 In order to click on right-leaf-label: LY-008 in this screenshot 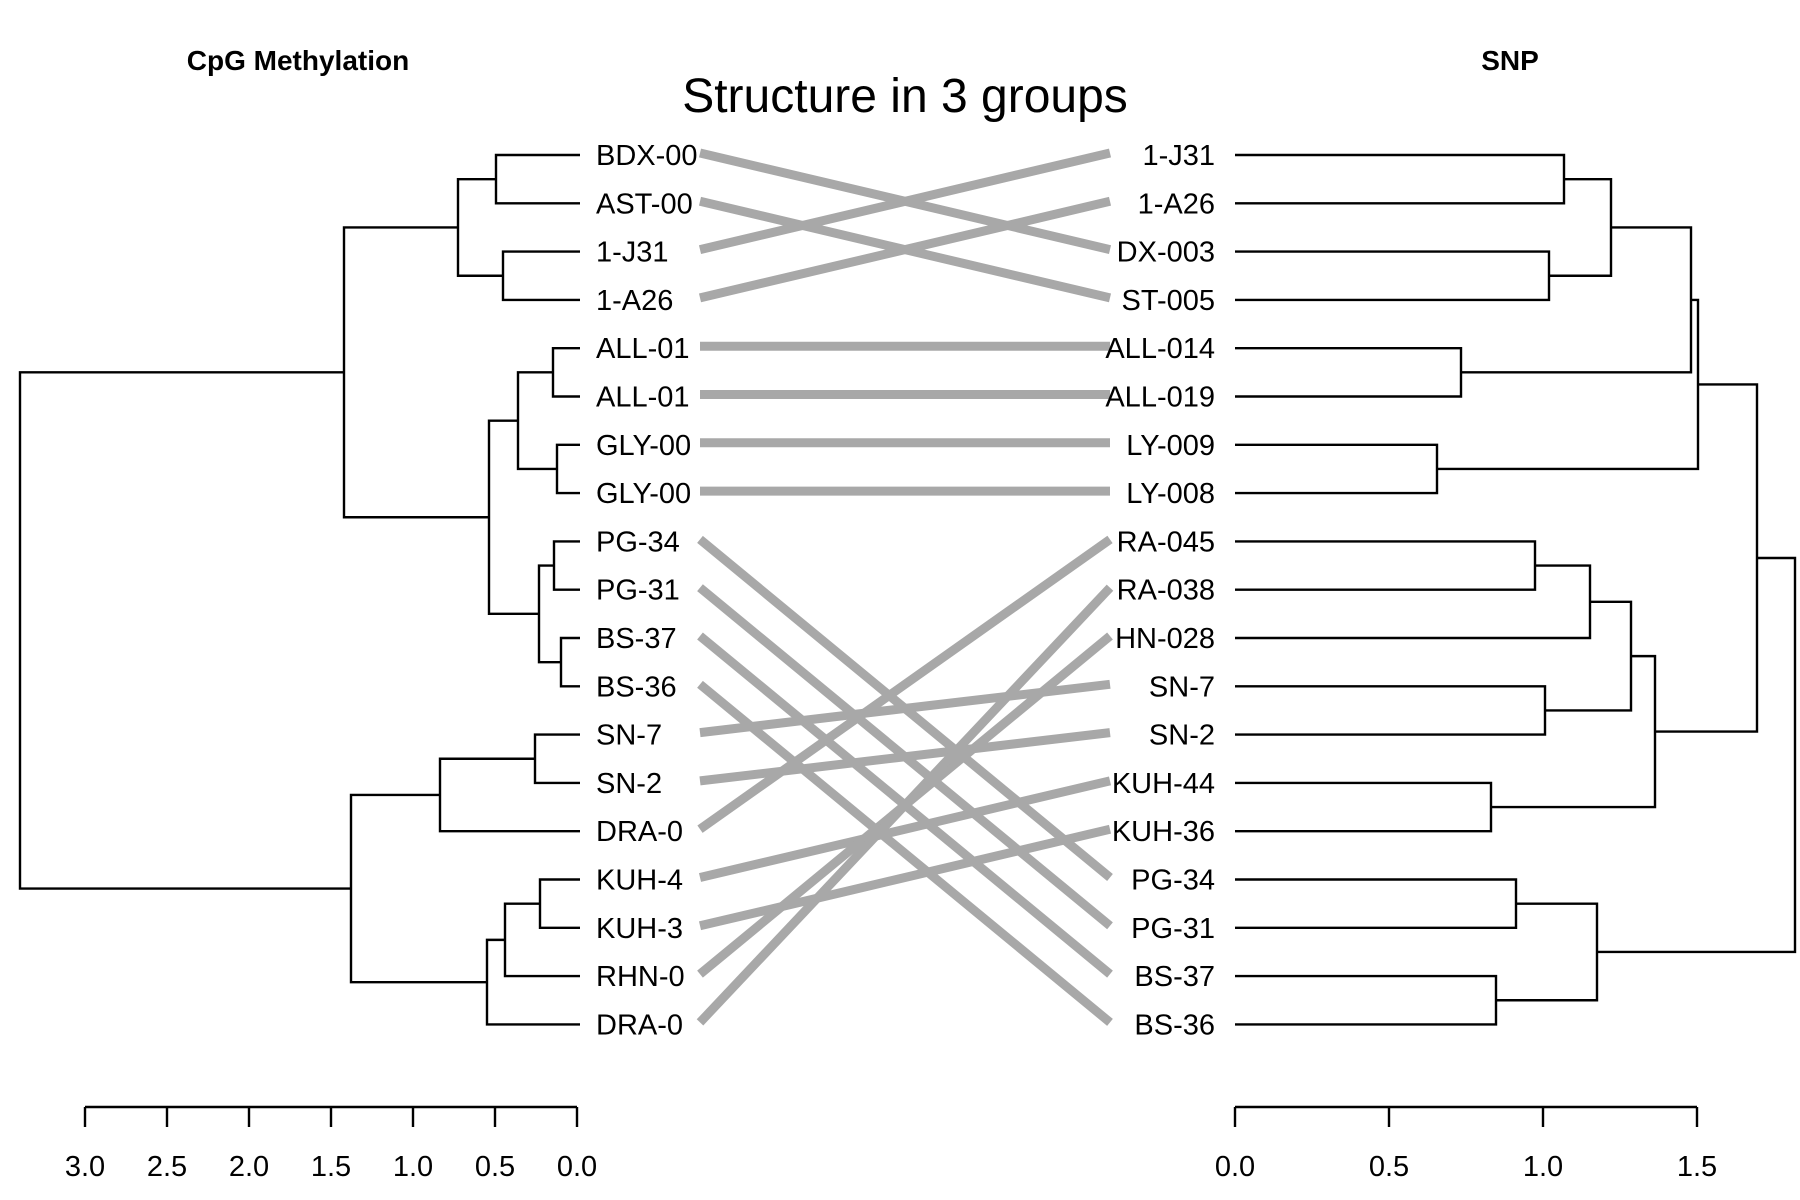, I will do `click(1170, 494)`.